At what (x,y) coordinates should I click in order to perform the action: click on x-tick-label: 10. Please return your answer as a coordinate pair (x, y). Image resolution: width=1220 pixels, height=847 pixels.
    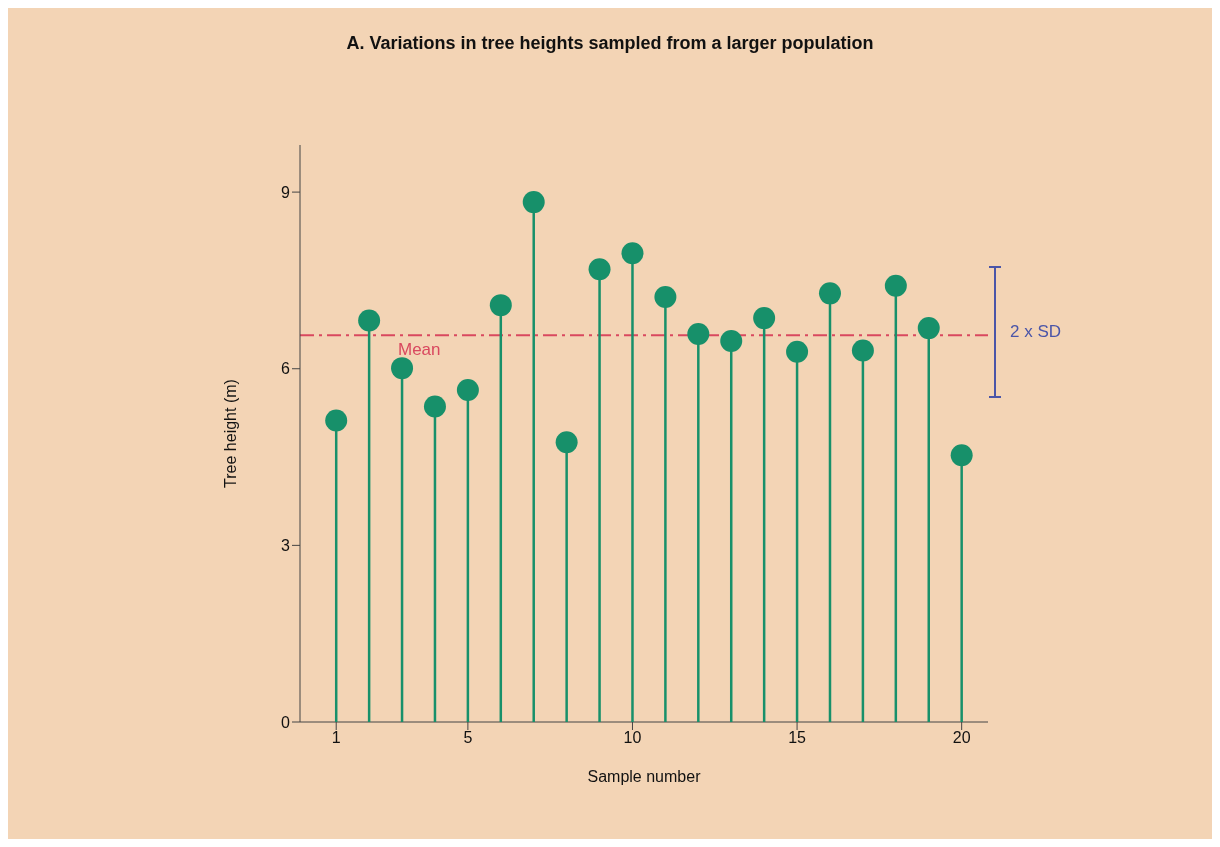
    Looking at the image, I should click on (632, 738).